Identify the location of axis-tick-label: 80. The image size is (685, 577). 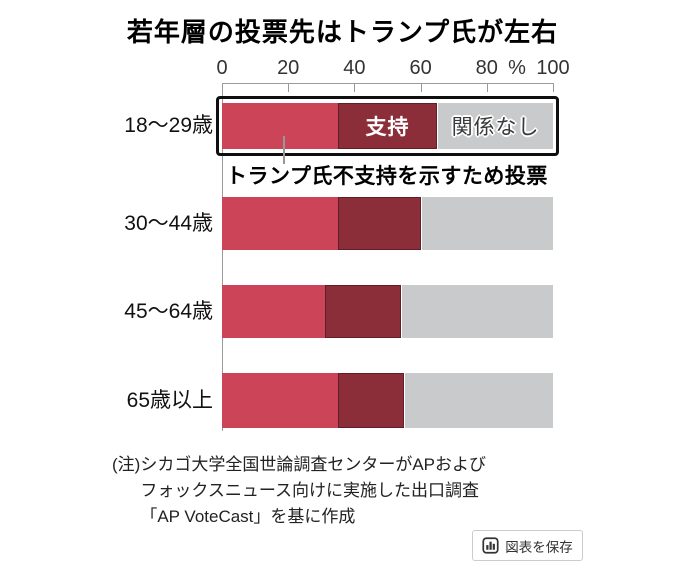
(486, 68).